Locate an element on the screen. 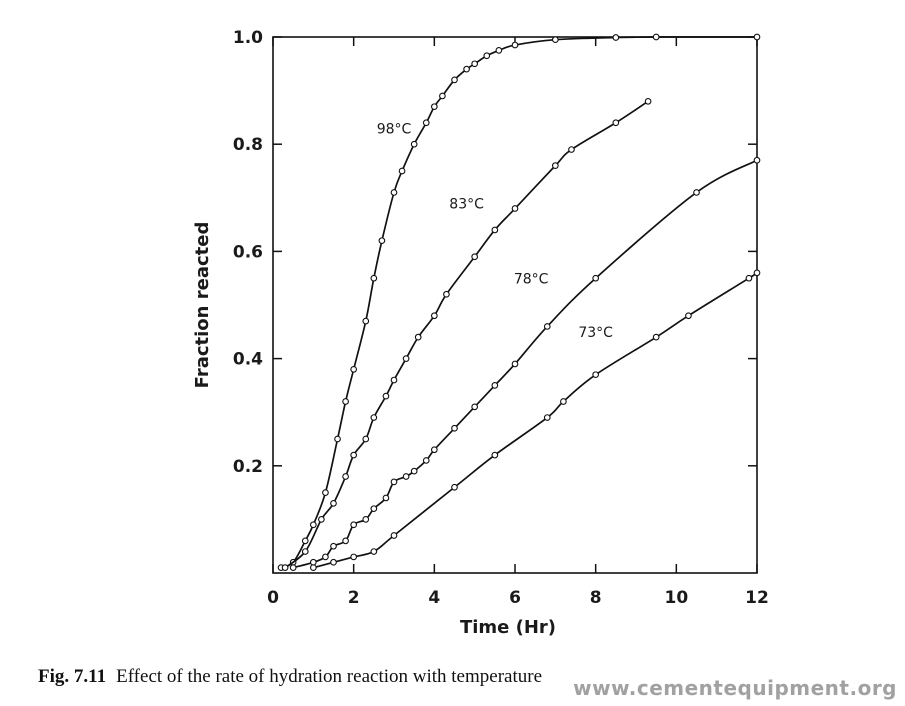 This screenshot has height=706, width=905. x-tick-label: 0 is located at coordinates (273, 598).